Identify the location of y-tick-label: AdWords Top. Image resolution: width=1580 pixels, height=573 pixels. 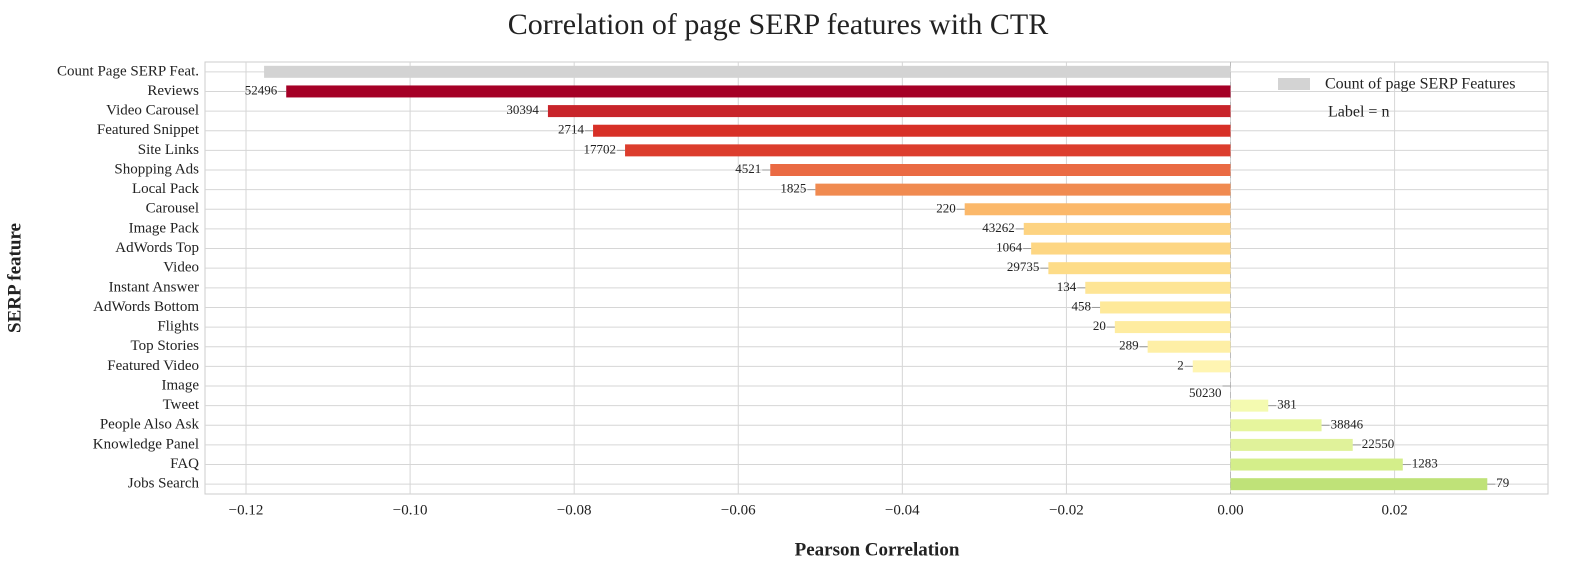
(157, 248).